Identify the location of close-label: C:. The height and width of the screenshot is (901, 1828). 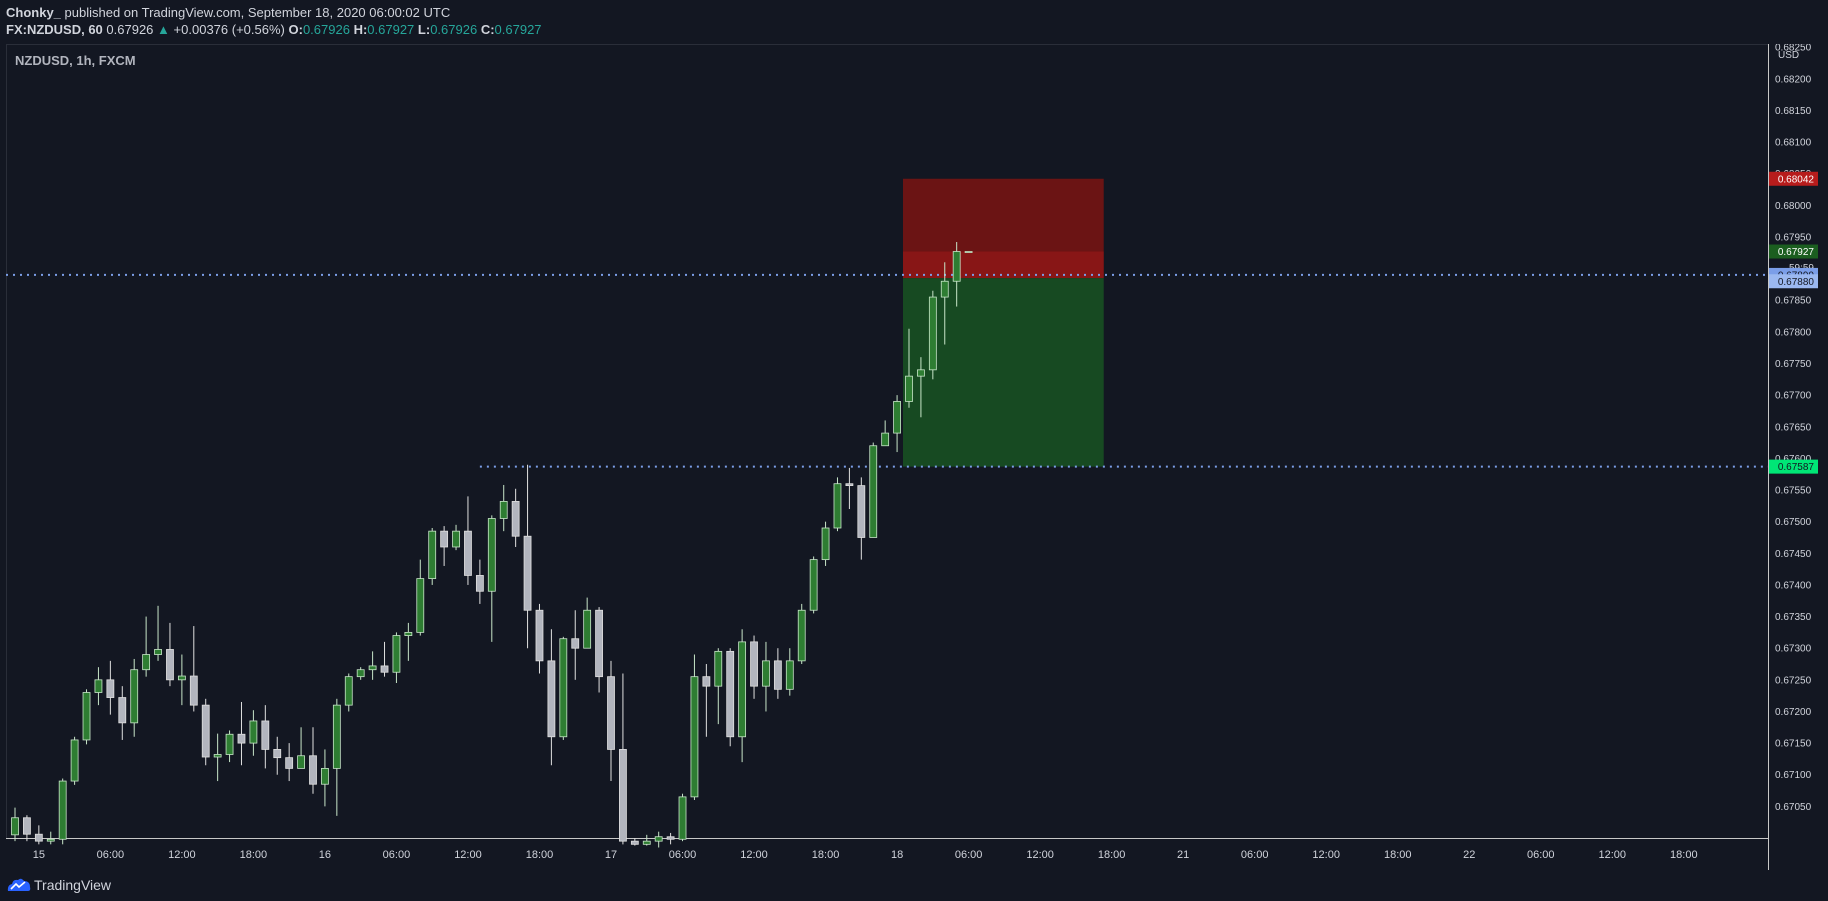
(487, 29).